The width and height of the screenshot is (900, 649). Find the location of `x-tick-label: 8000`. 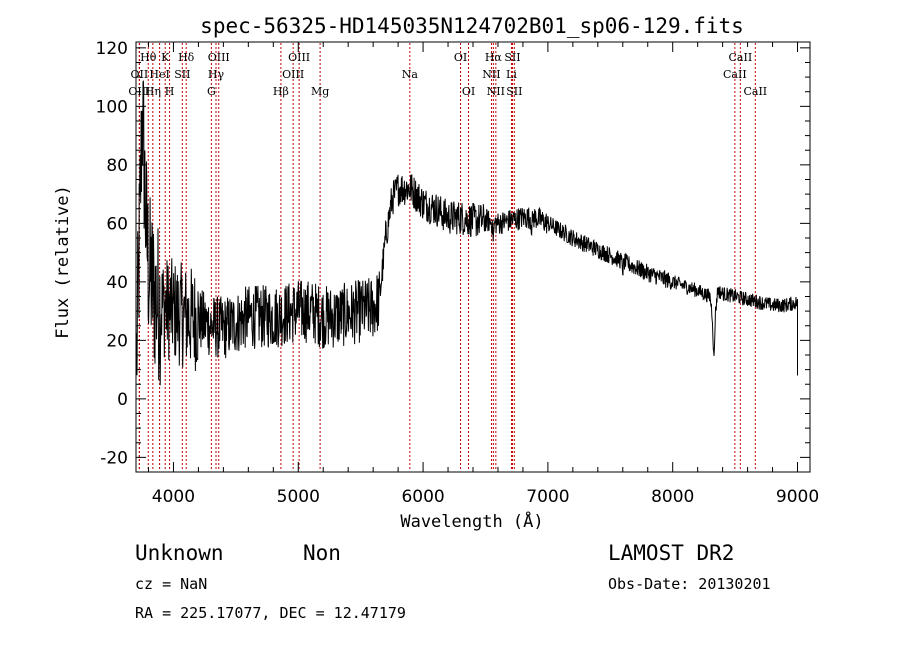

x-tick-label: 8000 is located at coordinates (672, 497).